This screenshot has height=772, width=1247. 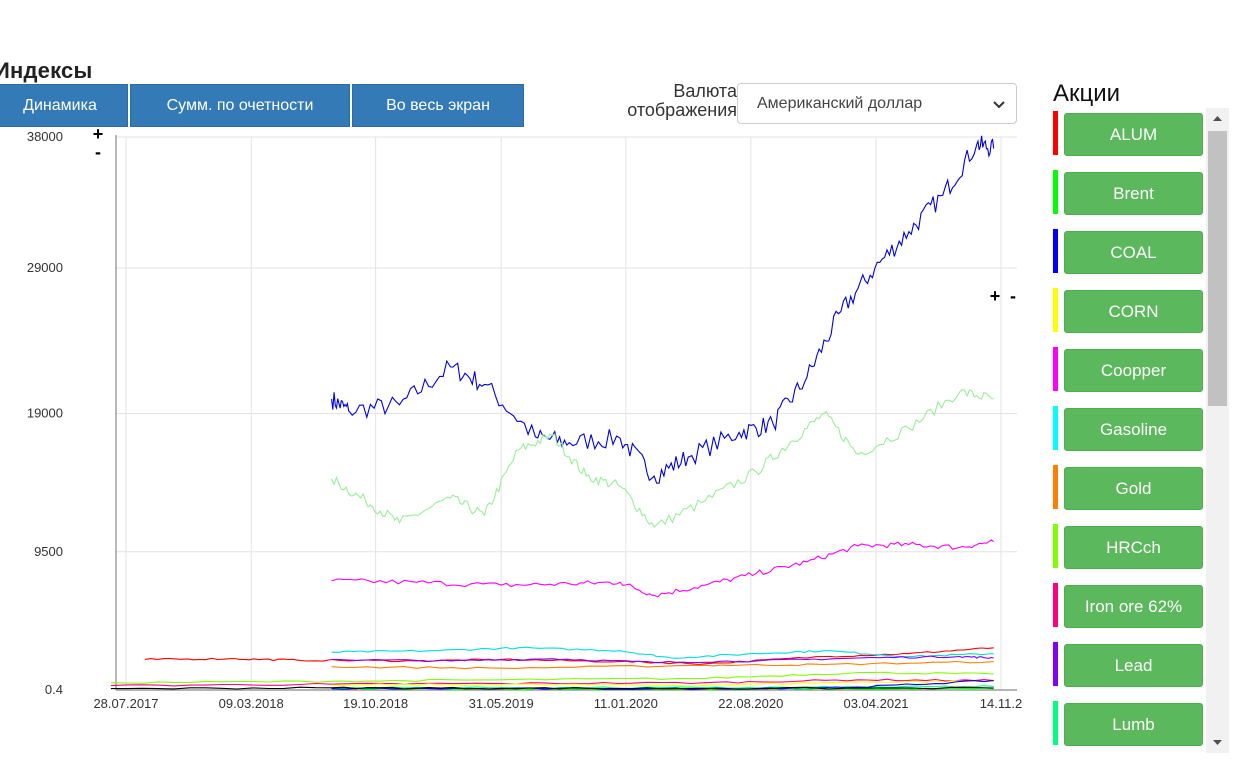 I want to click on sum-by-order-button: Сумм. по очетности, so click(x=240, y=105).